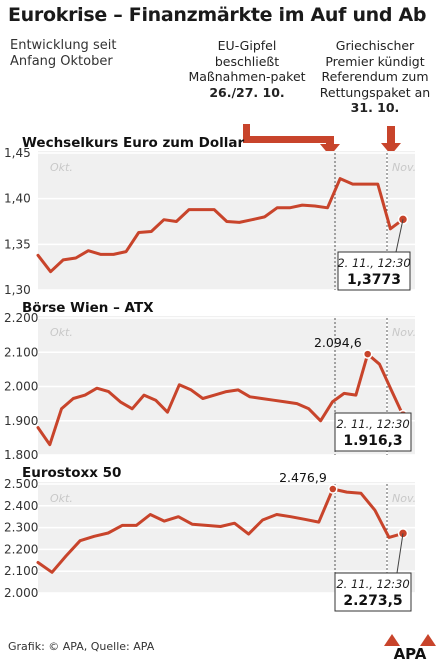  Describe the element at coordinates (61, 498) in the screenshot. I see `chart-2-month-label: Okt.` at that location.